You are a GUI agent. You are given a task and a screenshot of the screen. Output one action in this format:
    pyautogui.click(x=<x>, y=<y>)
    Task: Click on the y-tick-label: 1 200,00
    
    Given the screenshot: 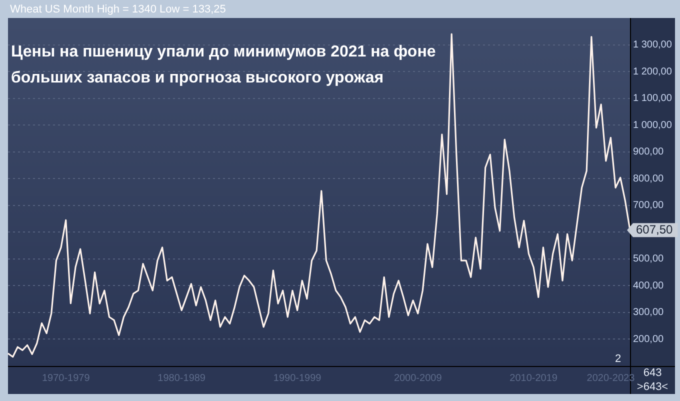 What is the action you would take?
    pyautogui.click(x=652, y=72)
    